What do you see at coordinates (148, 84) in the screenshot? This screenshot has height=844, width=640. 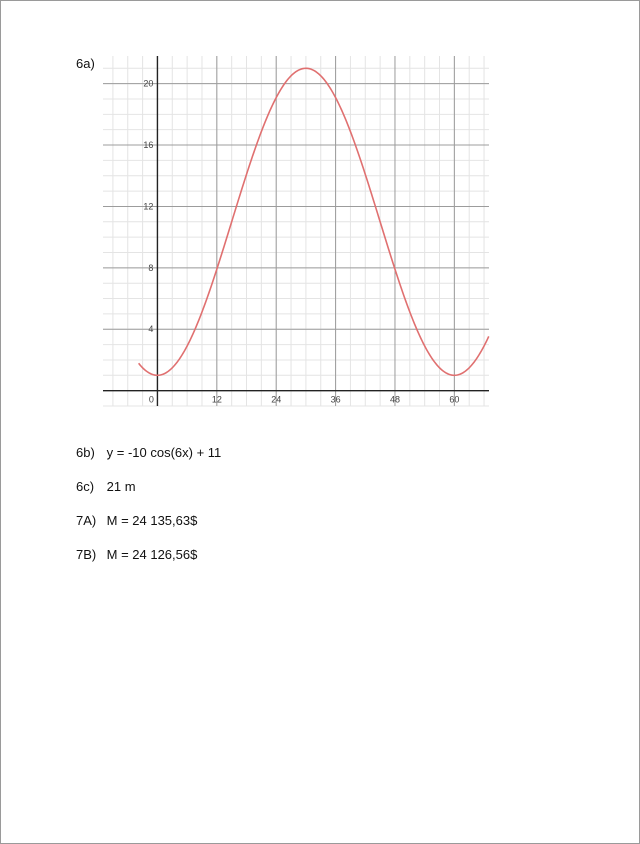 I see `y-tick-label: 20` at bounding box center [148, 84].